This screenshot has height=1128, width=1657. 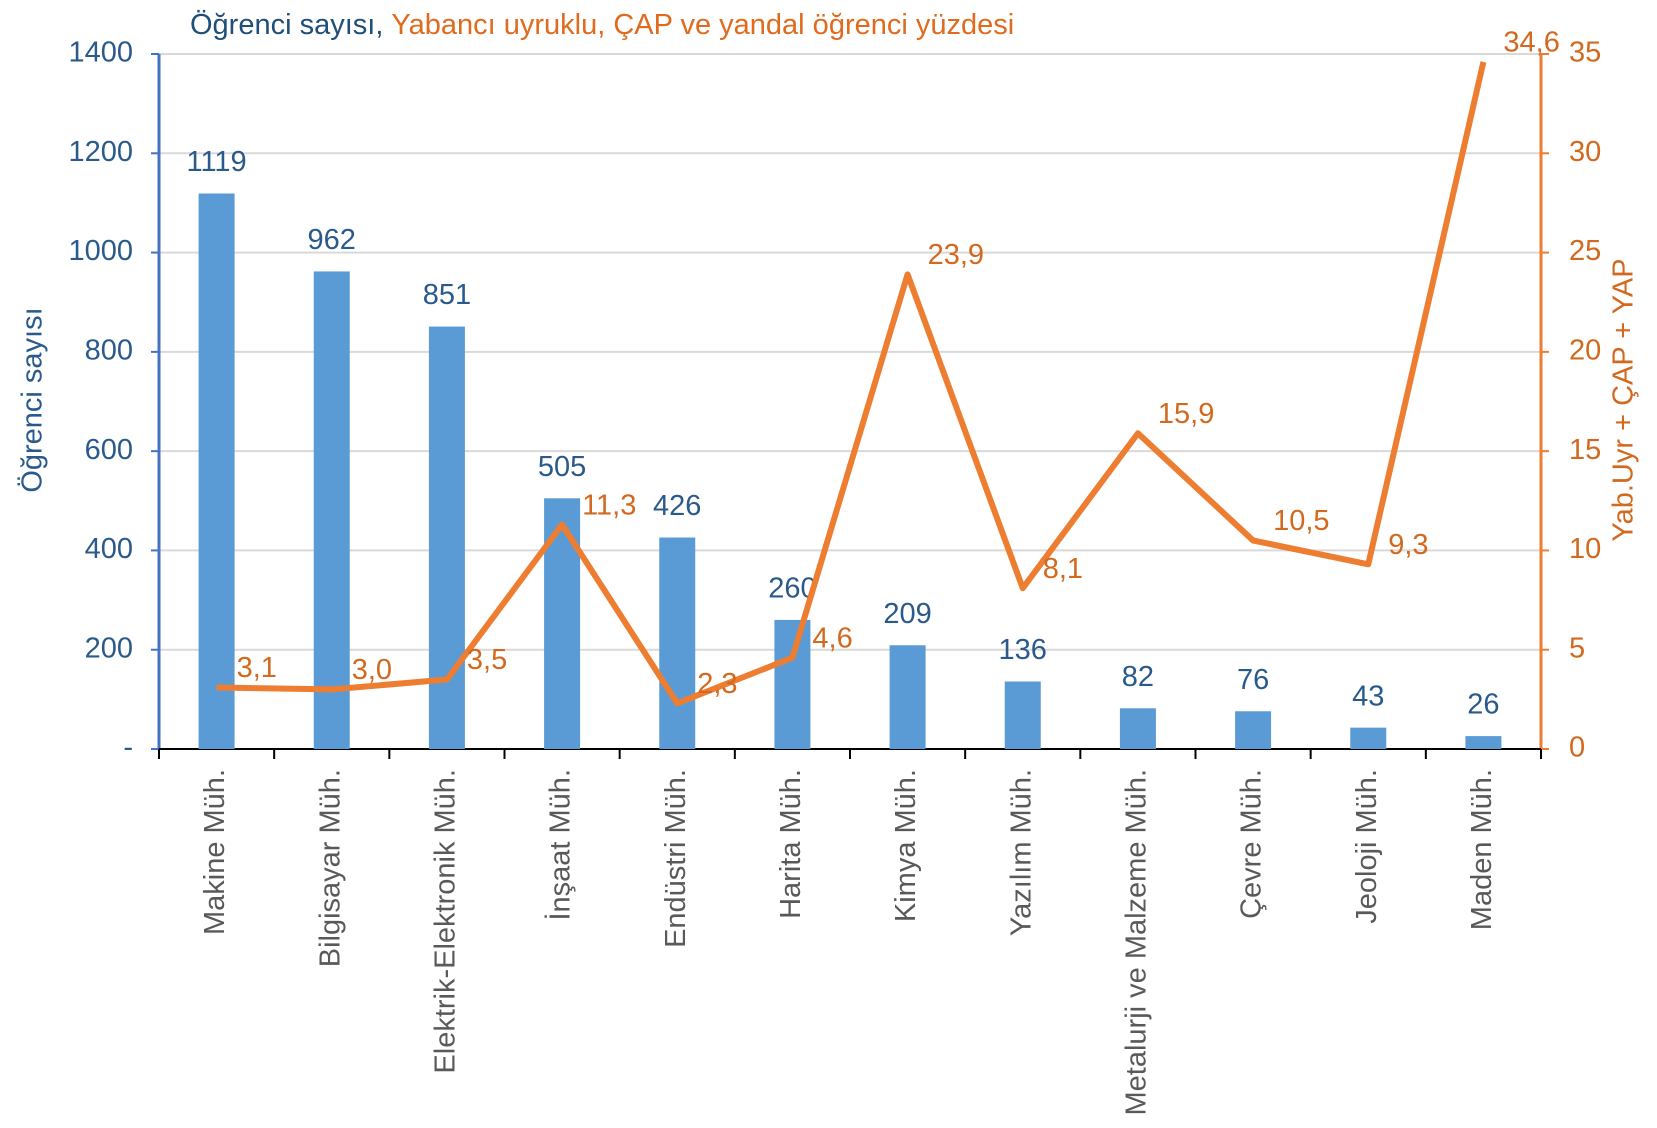 What do you see at coordinates (560, 845) in the screenshot?
I see `x-tick-label: İnşaat Müh.` at bounding box center [560, 845].